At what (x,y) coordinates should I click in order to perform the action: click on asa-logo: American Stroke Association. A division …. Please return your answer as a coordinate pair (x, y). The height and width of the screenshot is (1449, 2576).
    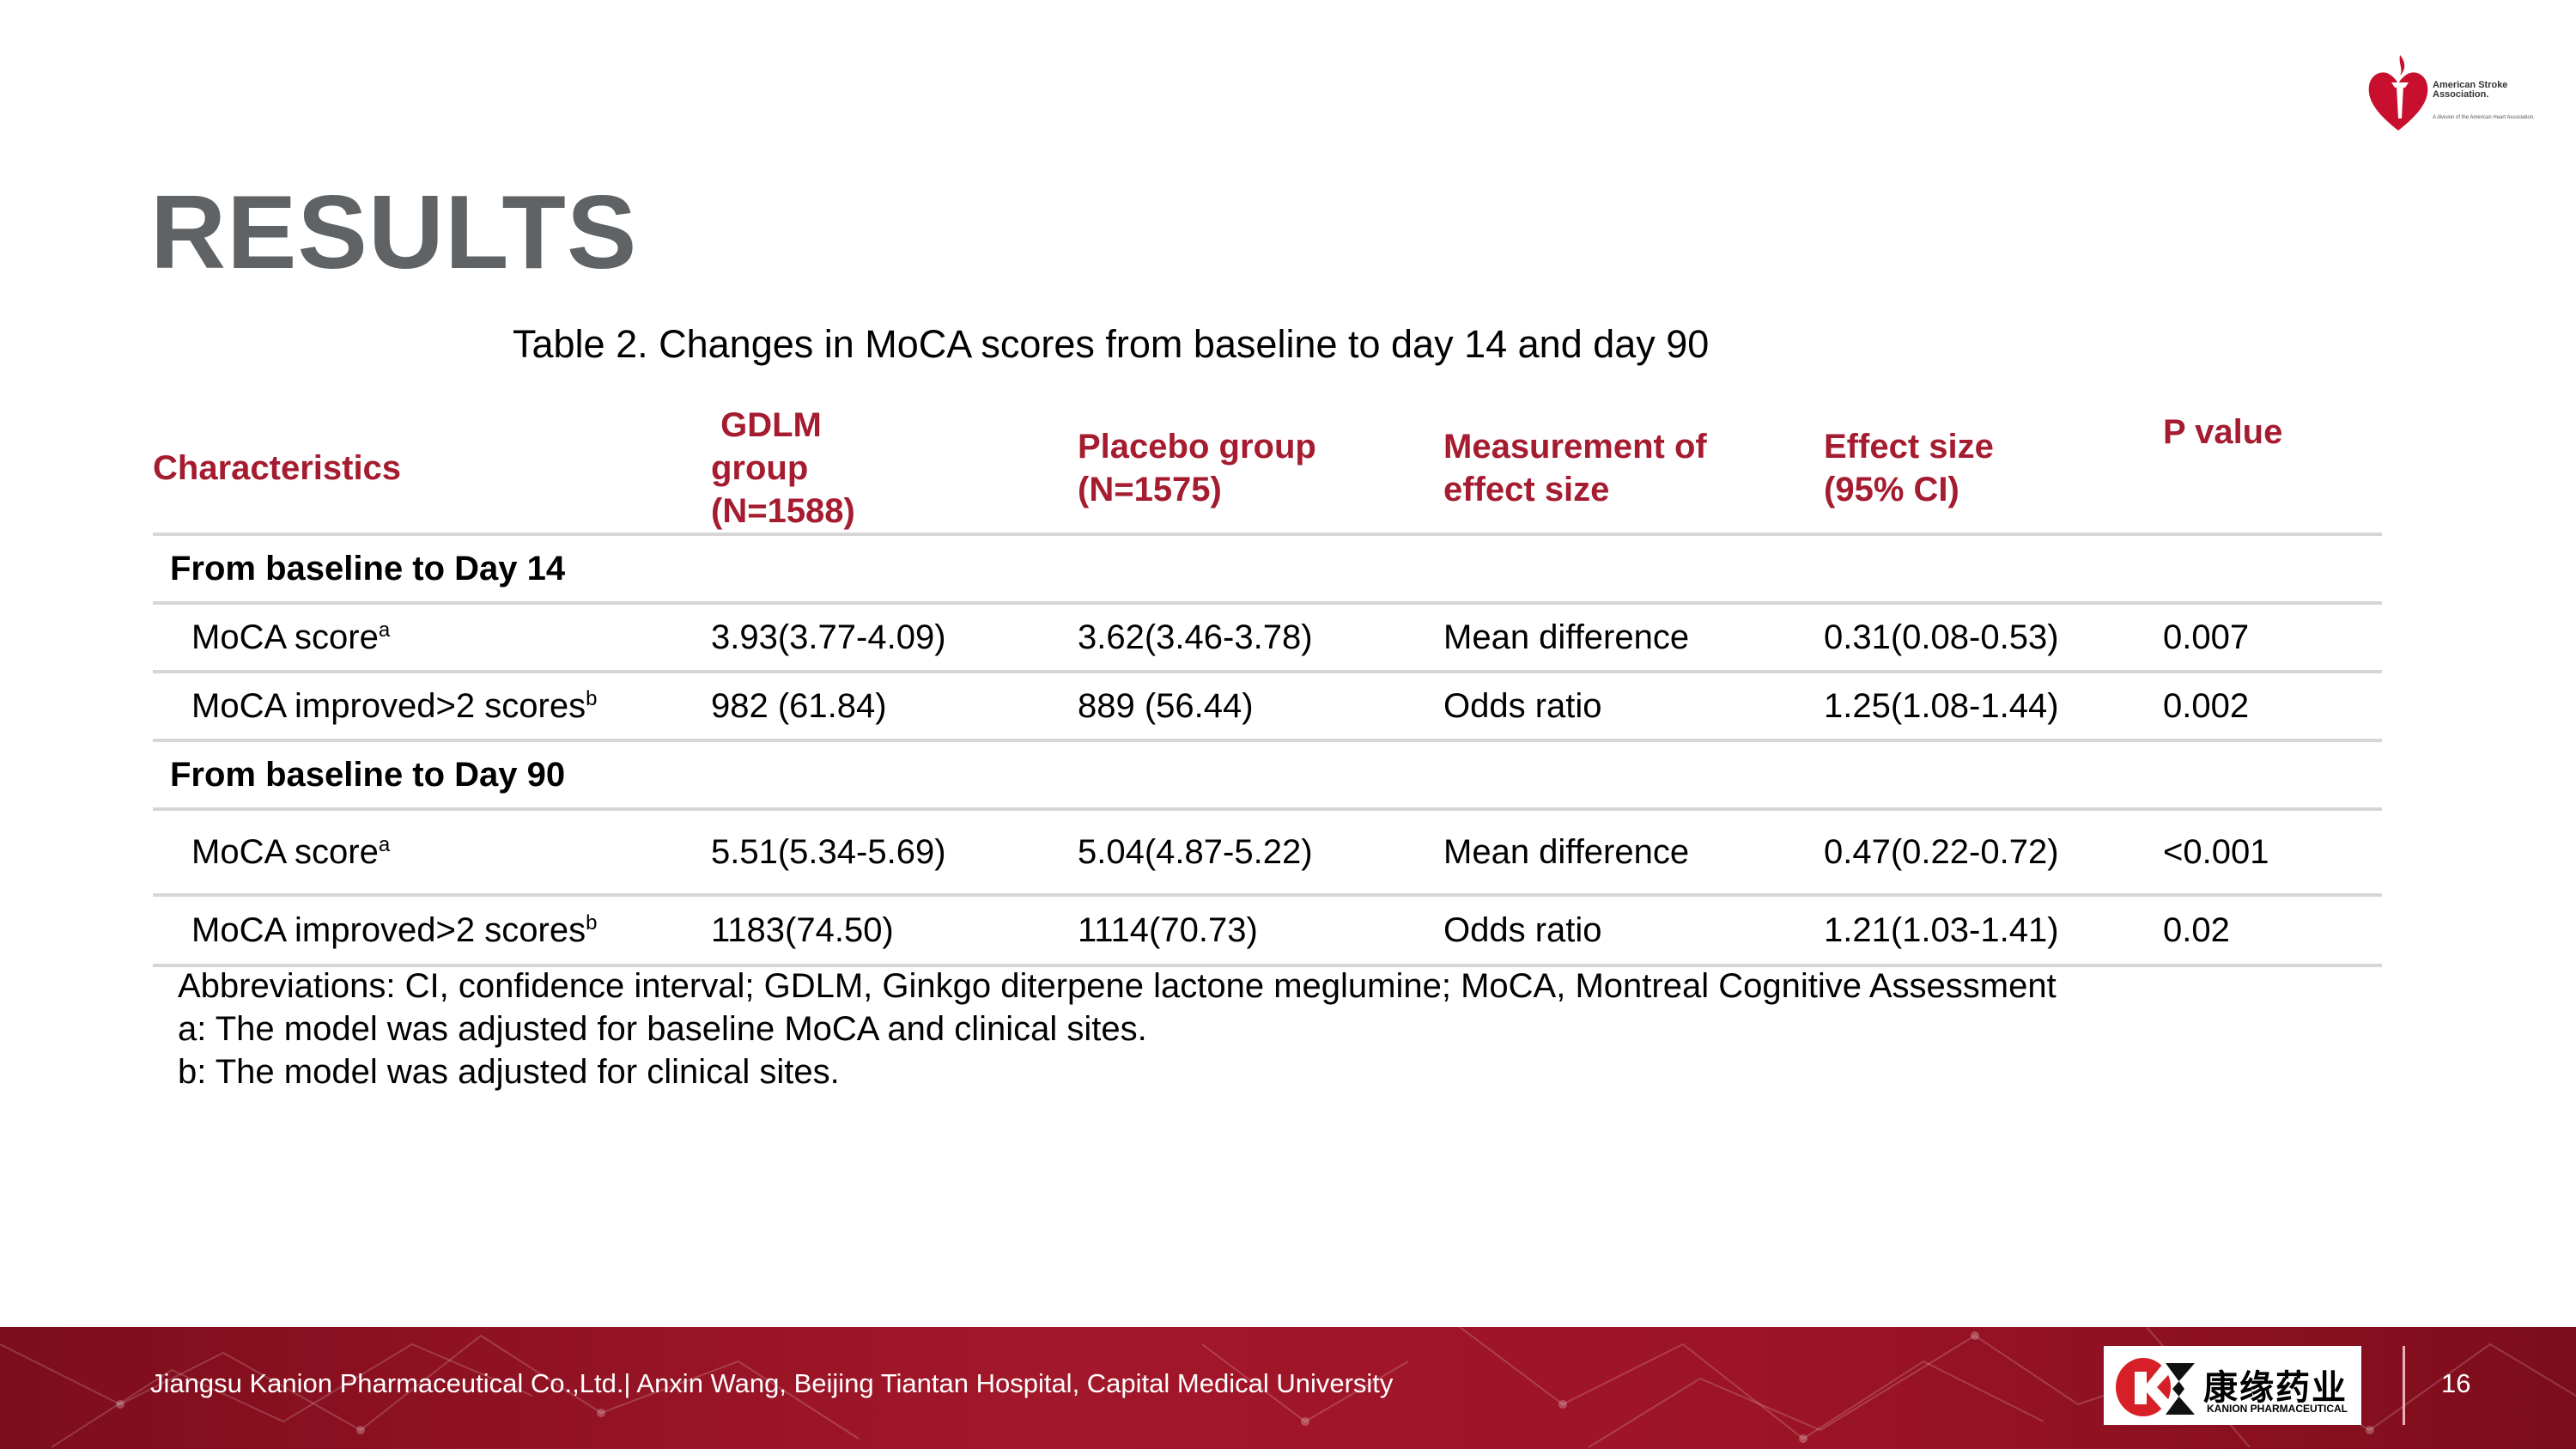
    Looking at the image, I should click on (2451, 94).